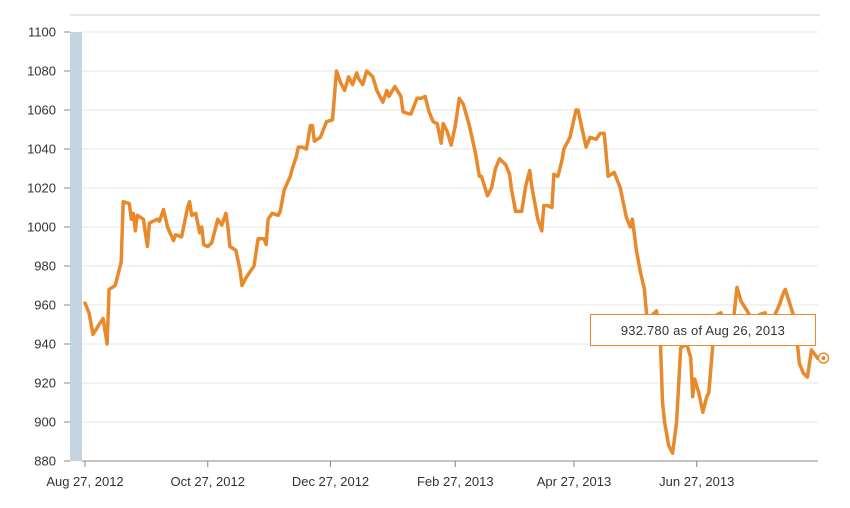 This screenshot has width=850, height=508. What do you see at coordinates (703, 330) in the screenshot?
I see `value-tooltip: 932.780 as of Aug 26, 2013` at bounding box center [703, 330].